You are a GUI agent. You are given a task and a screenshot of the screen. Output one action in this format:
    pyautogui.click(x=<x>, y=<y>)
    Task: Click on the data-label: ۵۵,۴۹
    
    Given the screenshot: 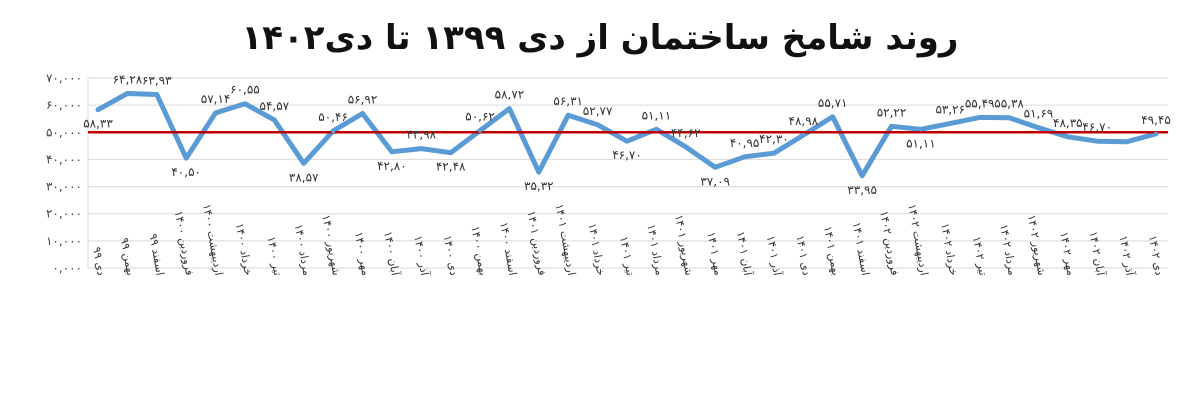 What is the action you would take?
    pyautogui.click(x=980, y=103)
    